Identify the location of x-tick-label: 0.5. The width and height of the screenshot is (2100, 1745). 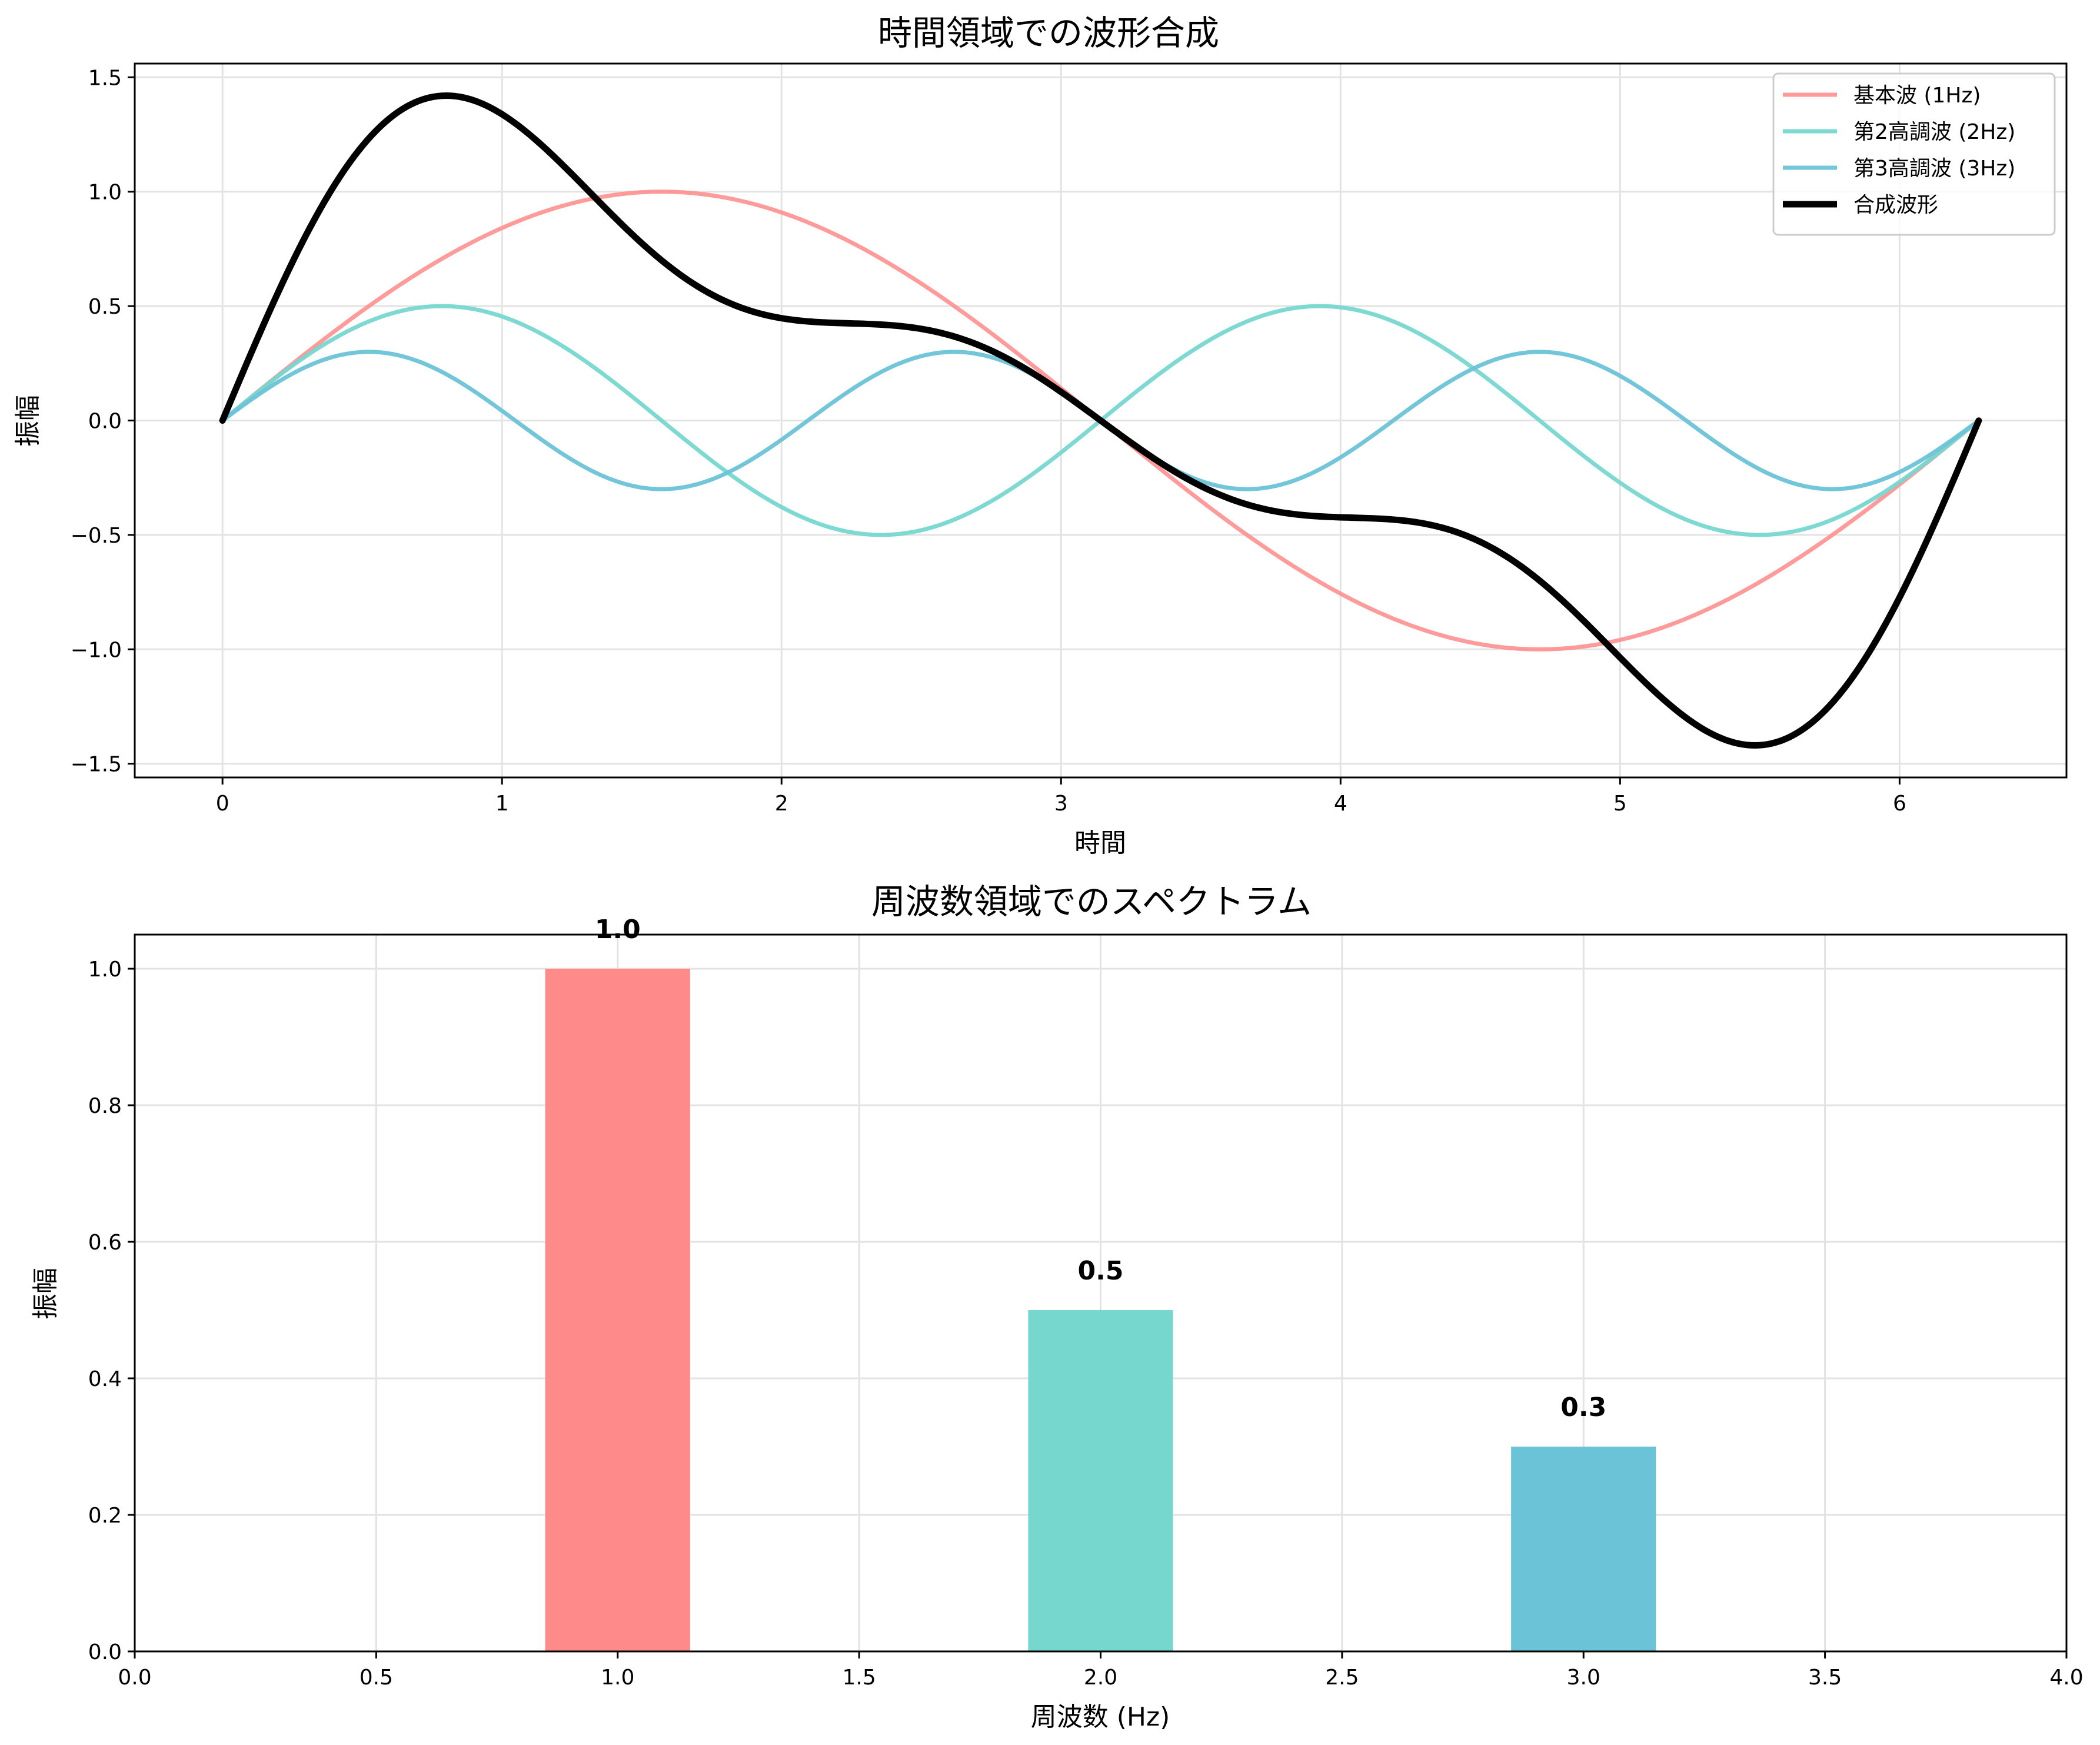
(376, 1678).